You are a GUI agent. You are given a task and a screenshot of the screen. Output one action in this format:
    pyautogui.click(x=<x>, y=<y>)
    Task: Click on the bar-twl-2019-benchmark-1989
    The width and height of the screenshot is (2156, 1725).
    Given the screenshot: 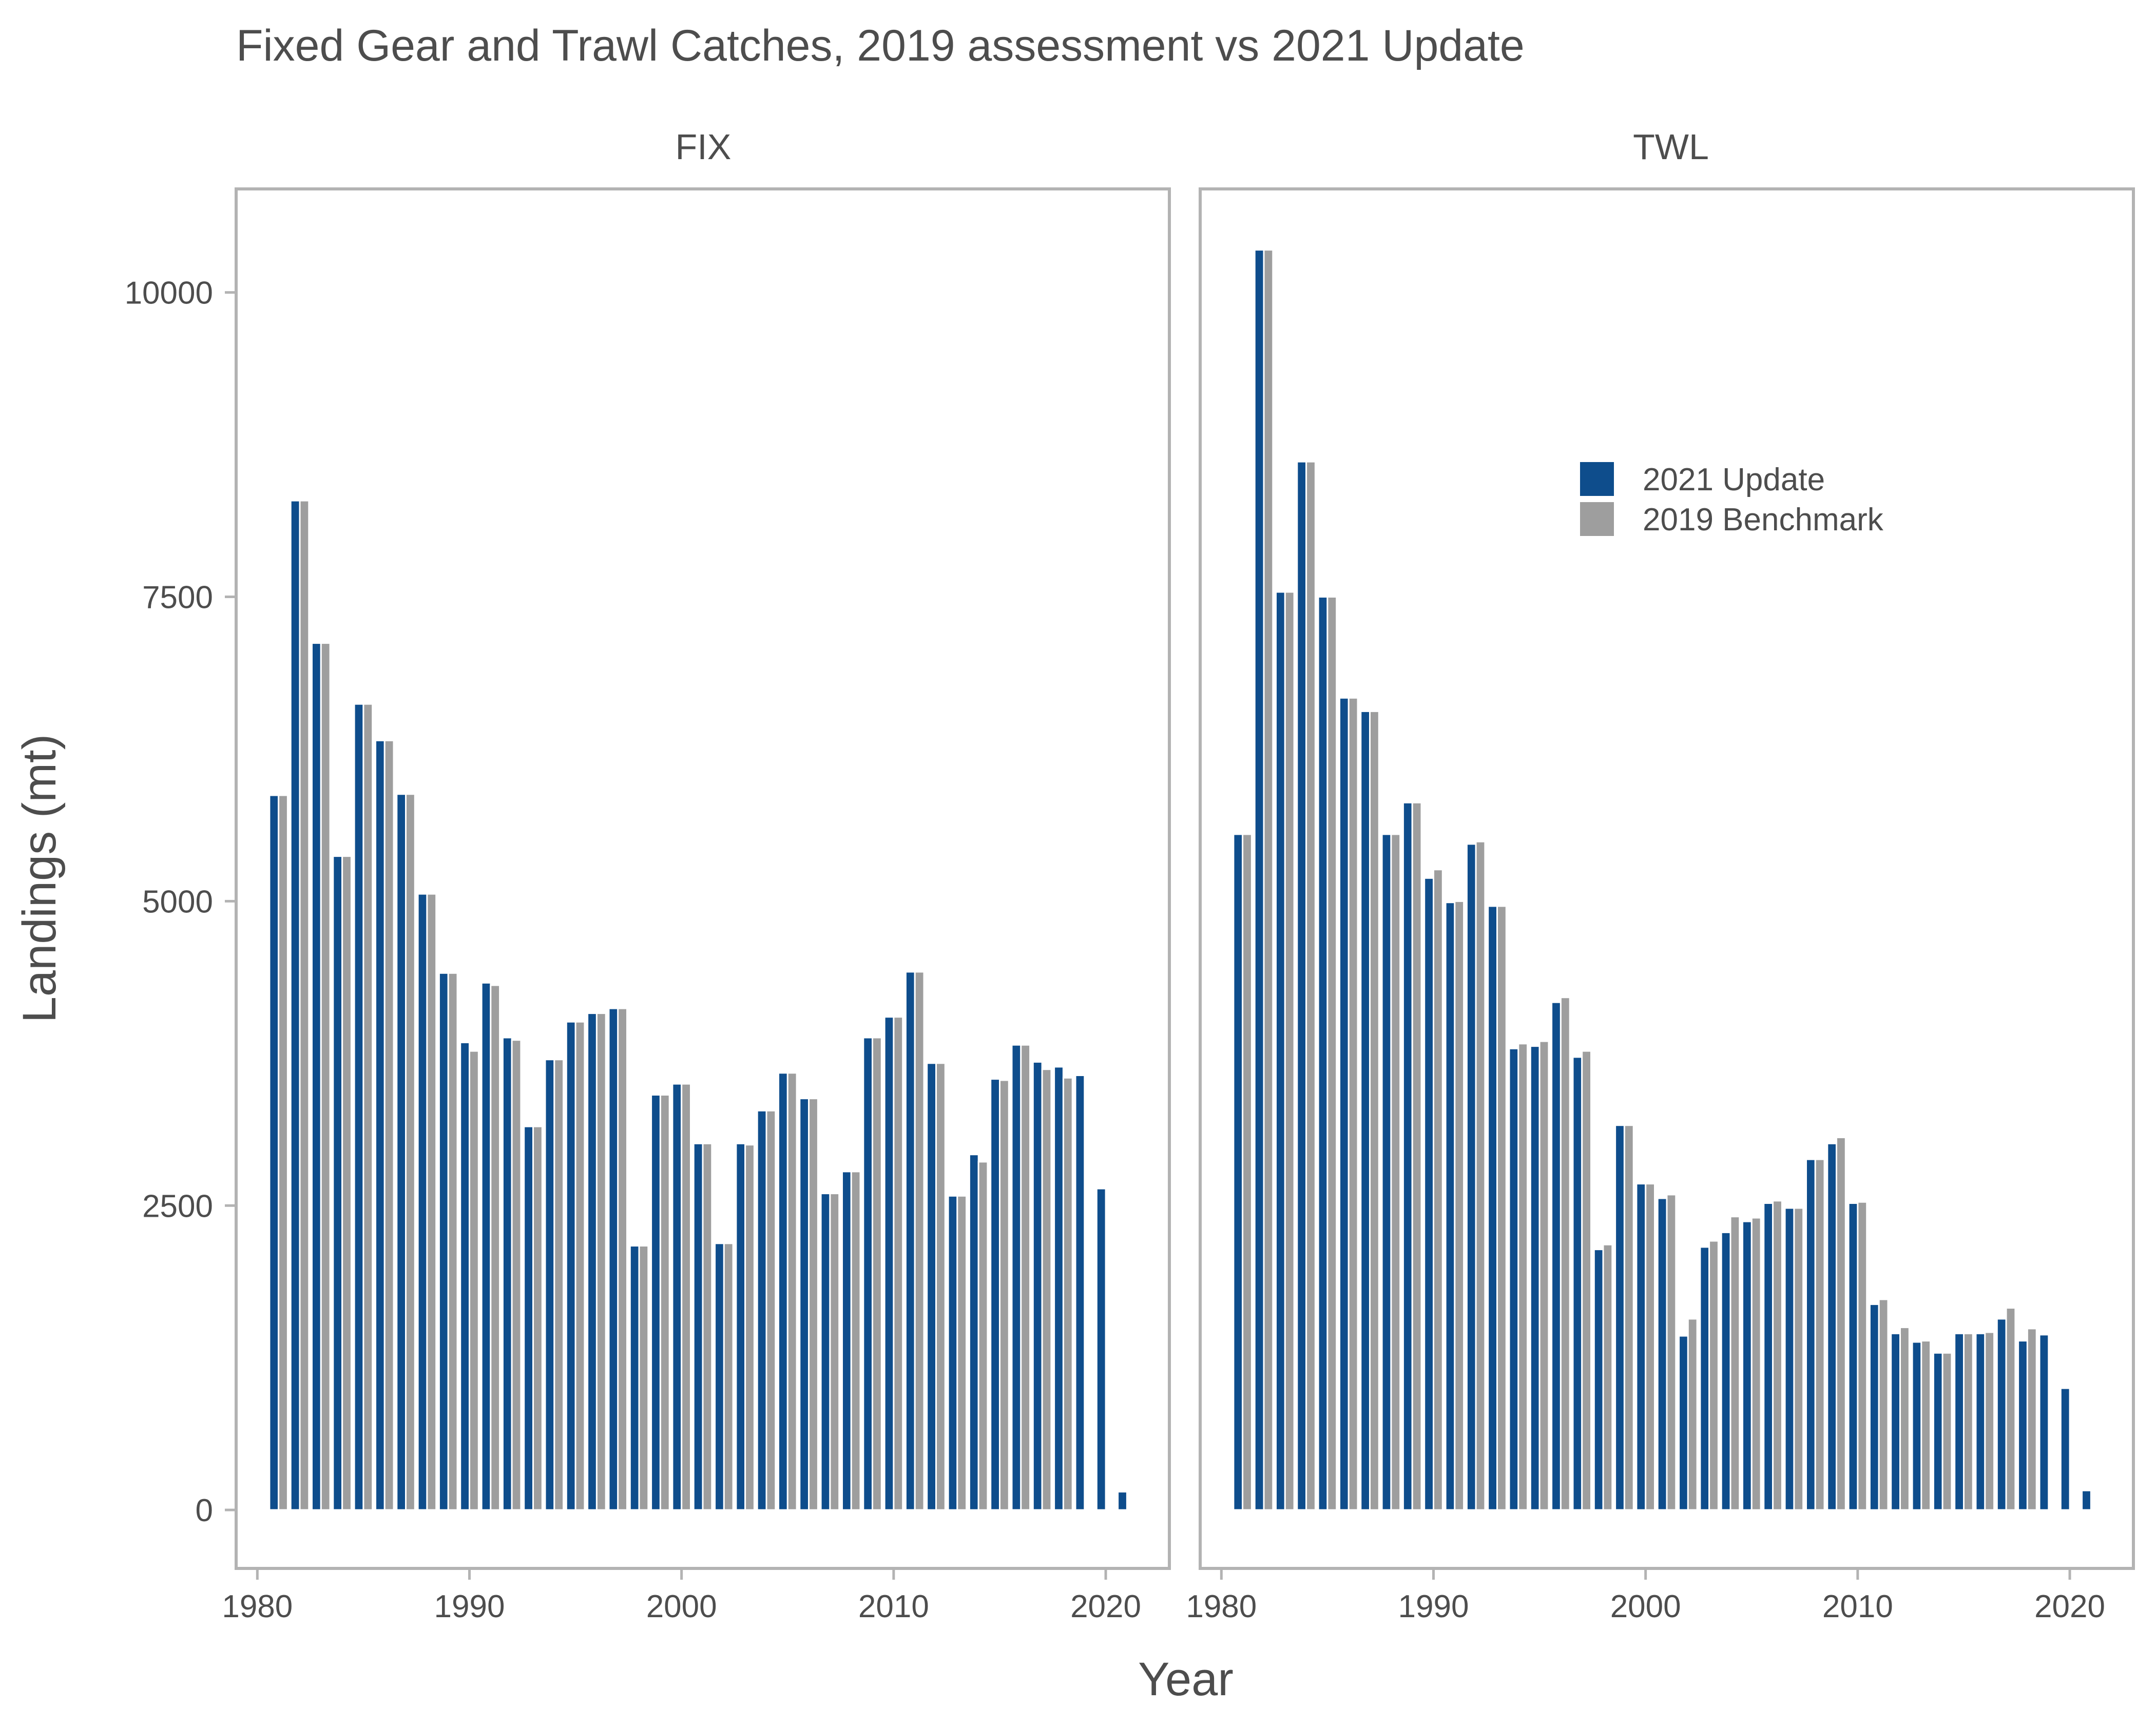 What is the action you would take?
    pyautogui.click(x=1416, y=1156)
    